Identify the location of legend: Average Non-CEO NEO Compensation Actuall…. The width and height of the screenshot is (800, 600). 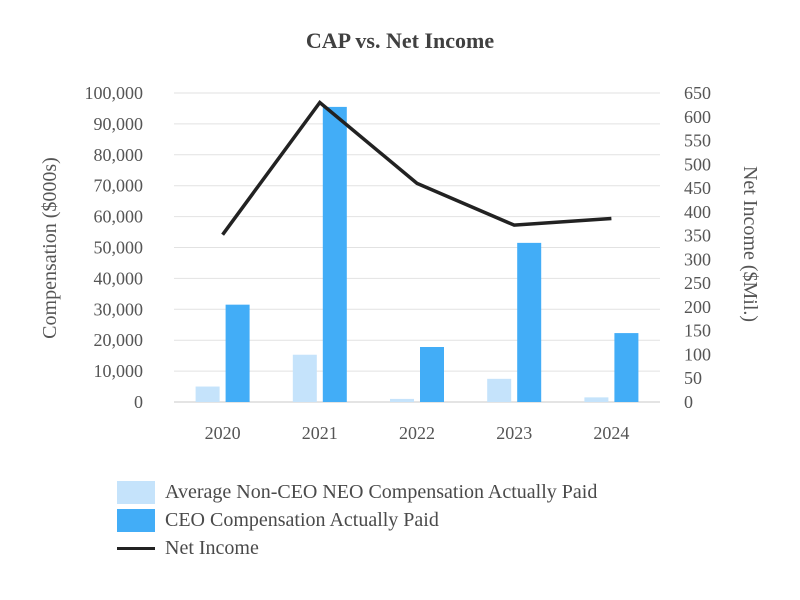
(357, 520).